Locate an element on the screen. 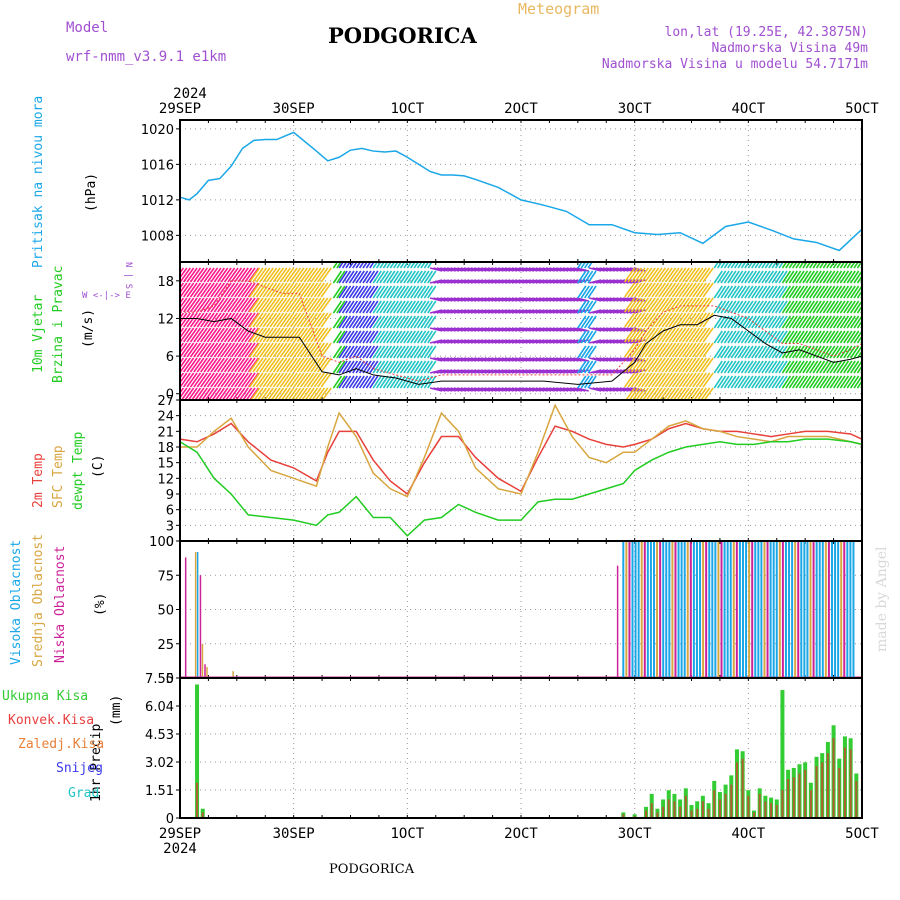 Image resolution: width=900 pixels, height=900 pixels. precip-legend-frozen: Zaledj.Kisa is located at coordinates (61, 744).